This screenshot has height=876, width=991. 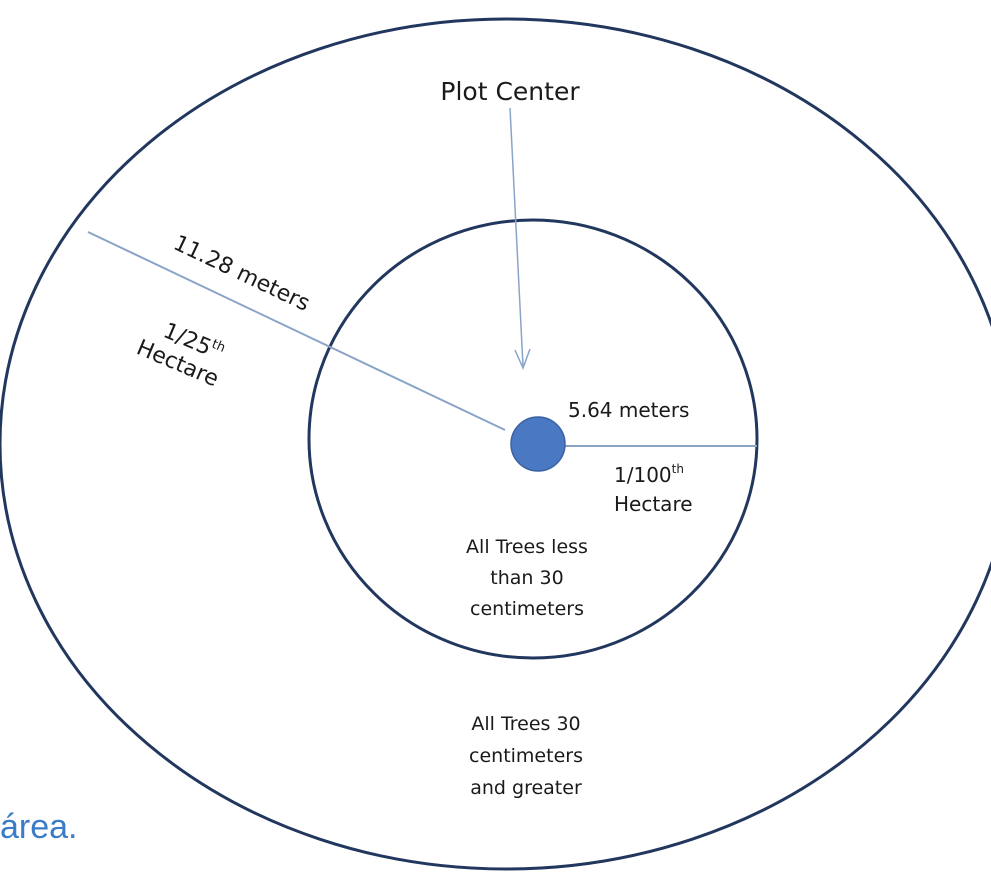 What do you see at coordinates (525, 724) in the screenshot?
I see `outer-note-line-1: All Trees 30` at bounding box center [525, 724].